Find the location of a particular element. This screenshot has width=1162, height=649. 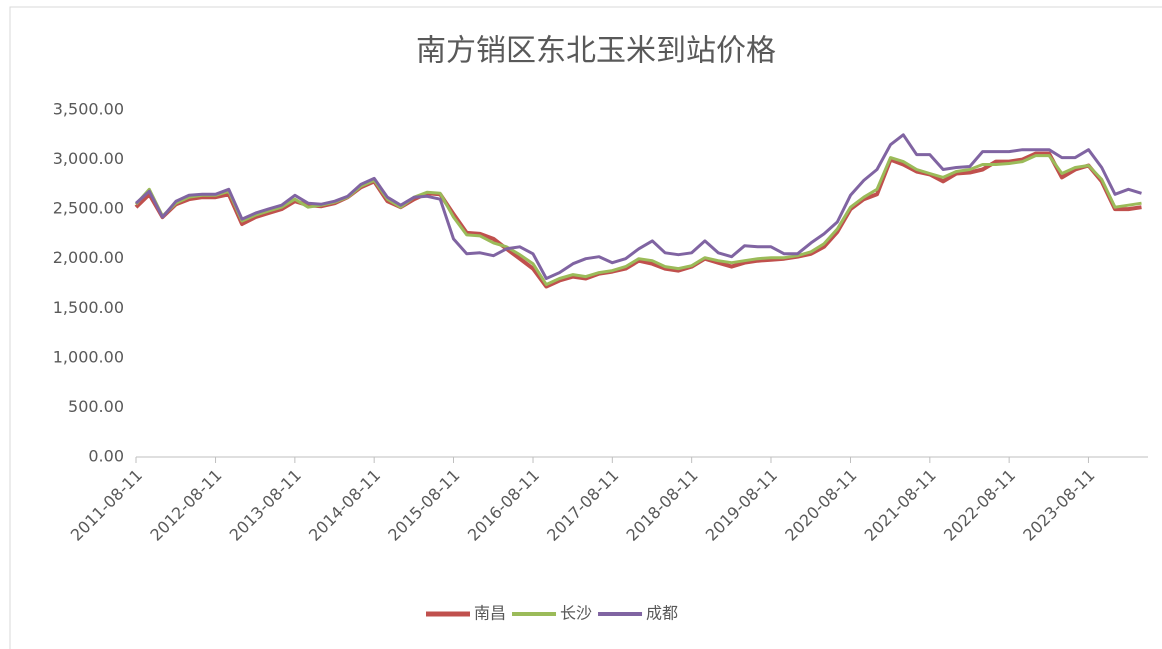

y-tick-label: 2,000.00 is located at coordinates (88, 257).